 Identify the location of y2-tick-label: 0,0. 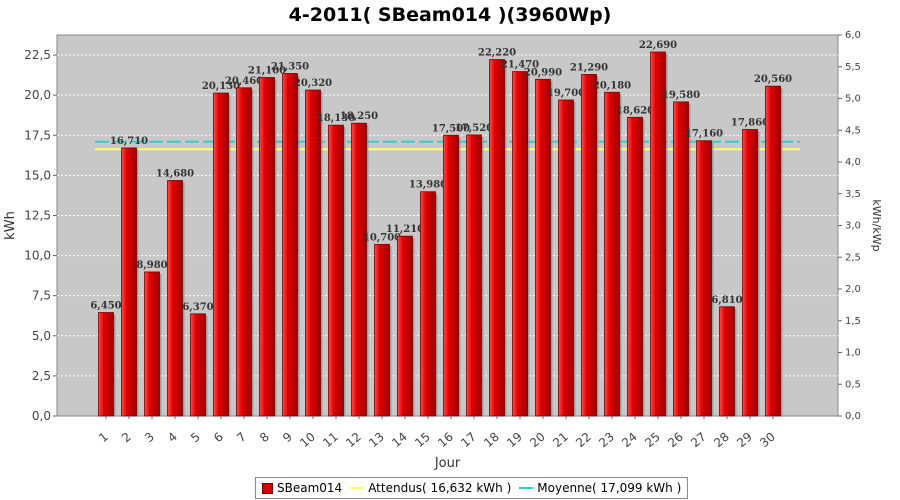
(853, 416).